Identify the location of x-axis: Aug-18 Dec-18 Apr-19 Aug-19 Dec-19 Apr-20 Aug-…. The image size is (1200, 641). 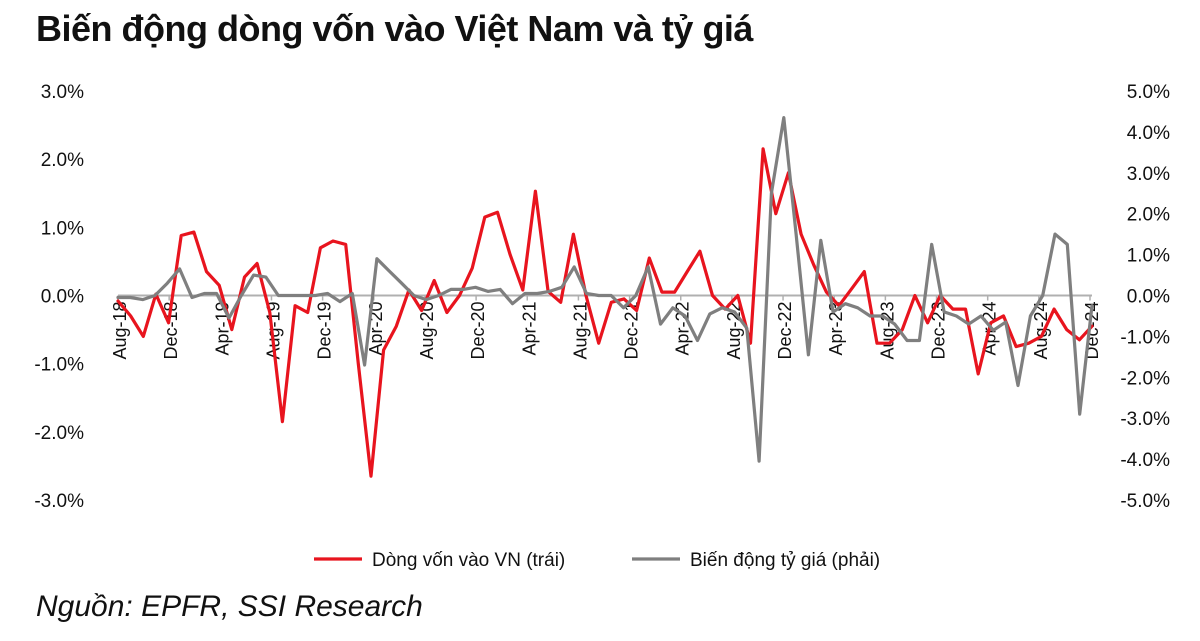
(606, 327).